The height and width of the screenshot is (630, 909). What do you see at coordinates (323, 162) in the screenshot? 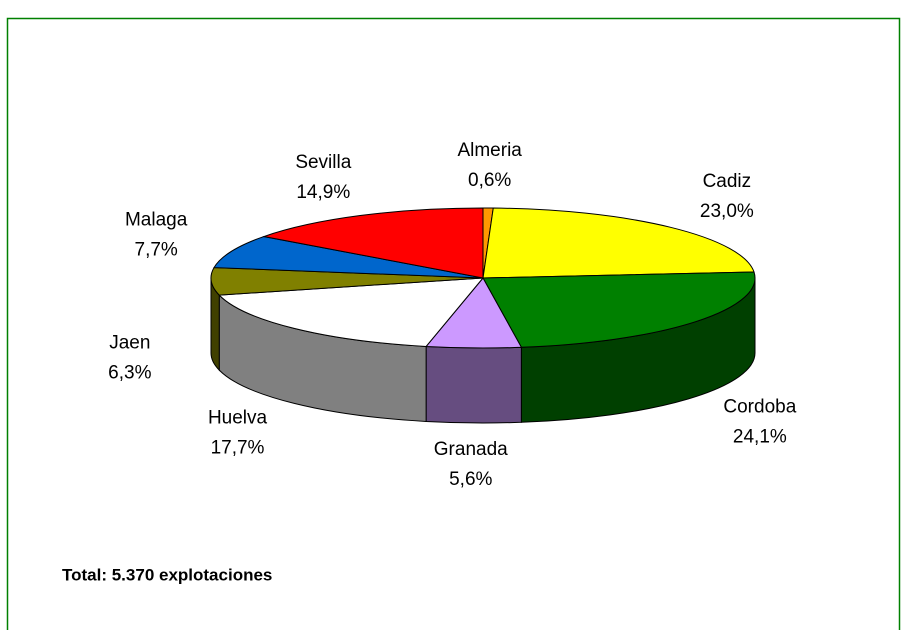
I see `slice-label: Sevilla` at bounding box center [323, 162].